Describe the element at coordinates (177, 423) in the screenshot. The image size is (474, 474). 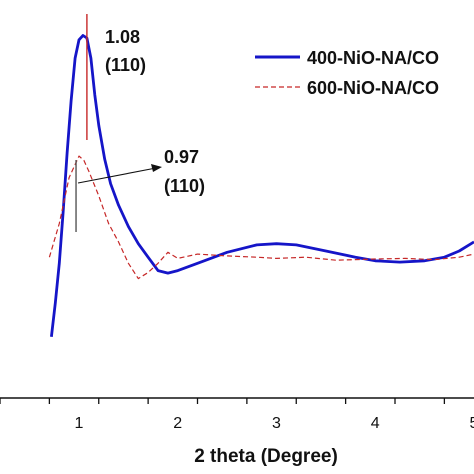
I see `x-tick-label: 2` at that location.